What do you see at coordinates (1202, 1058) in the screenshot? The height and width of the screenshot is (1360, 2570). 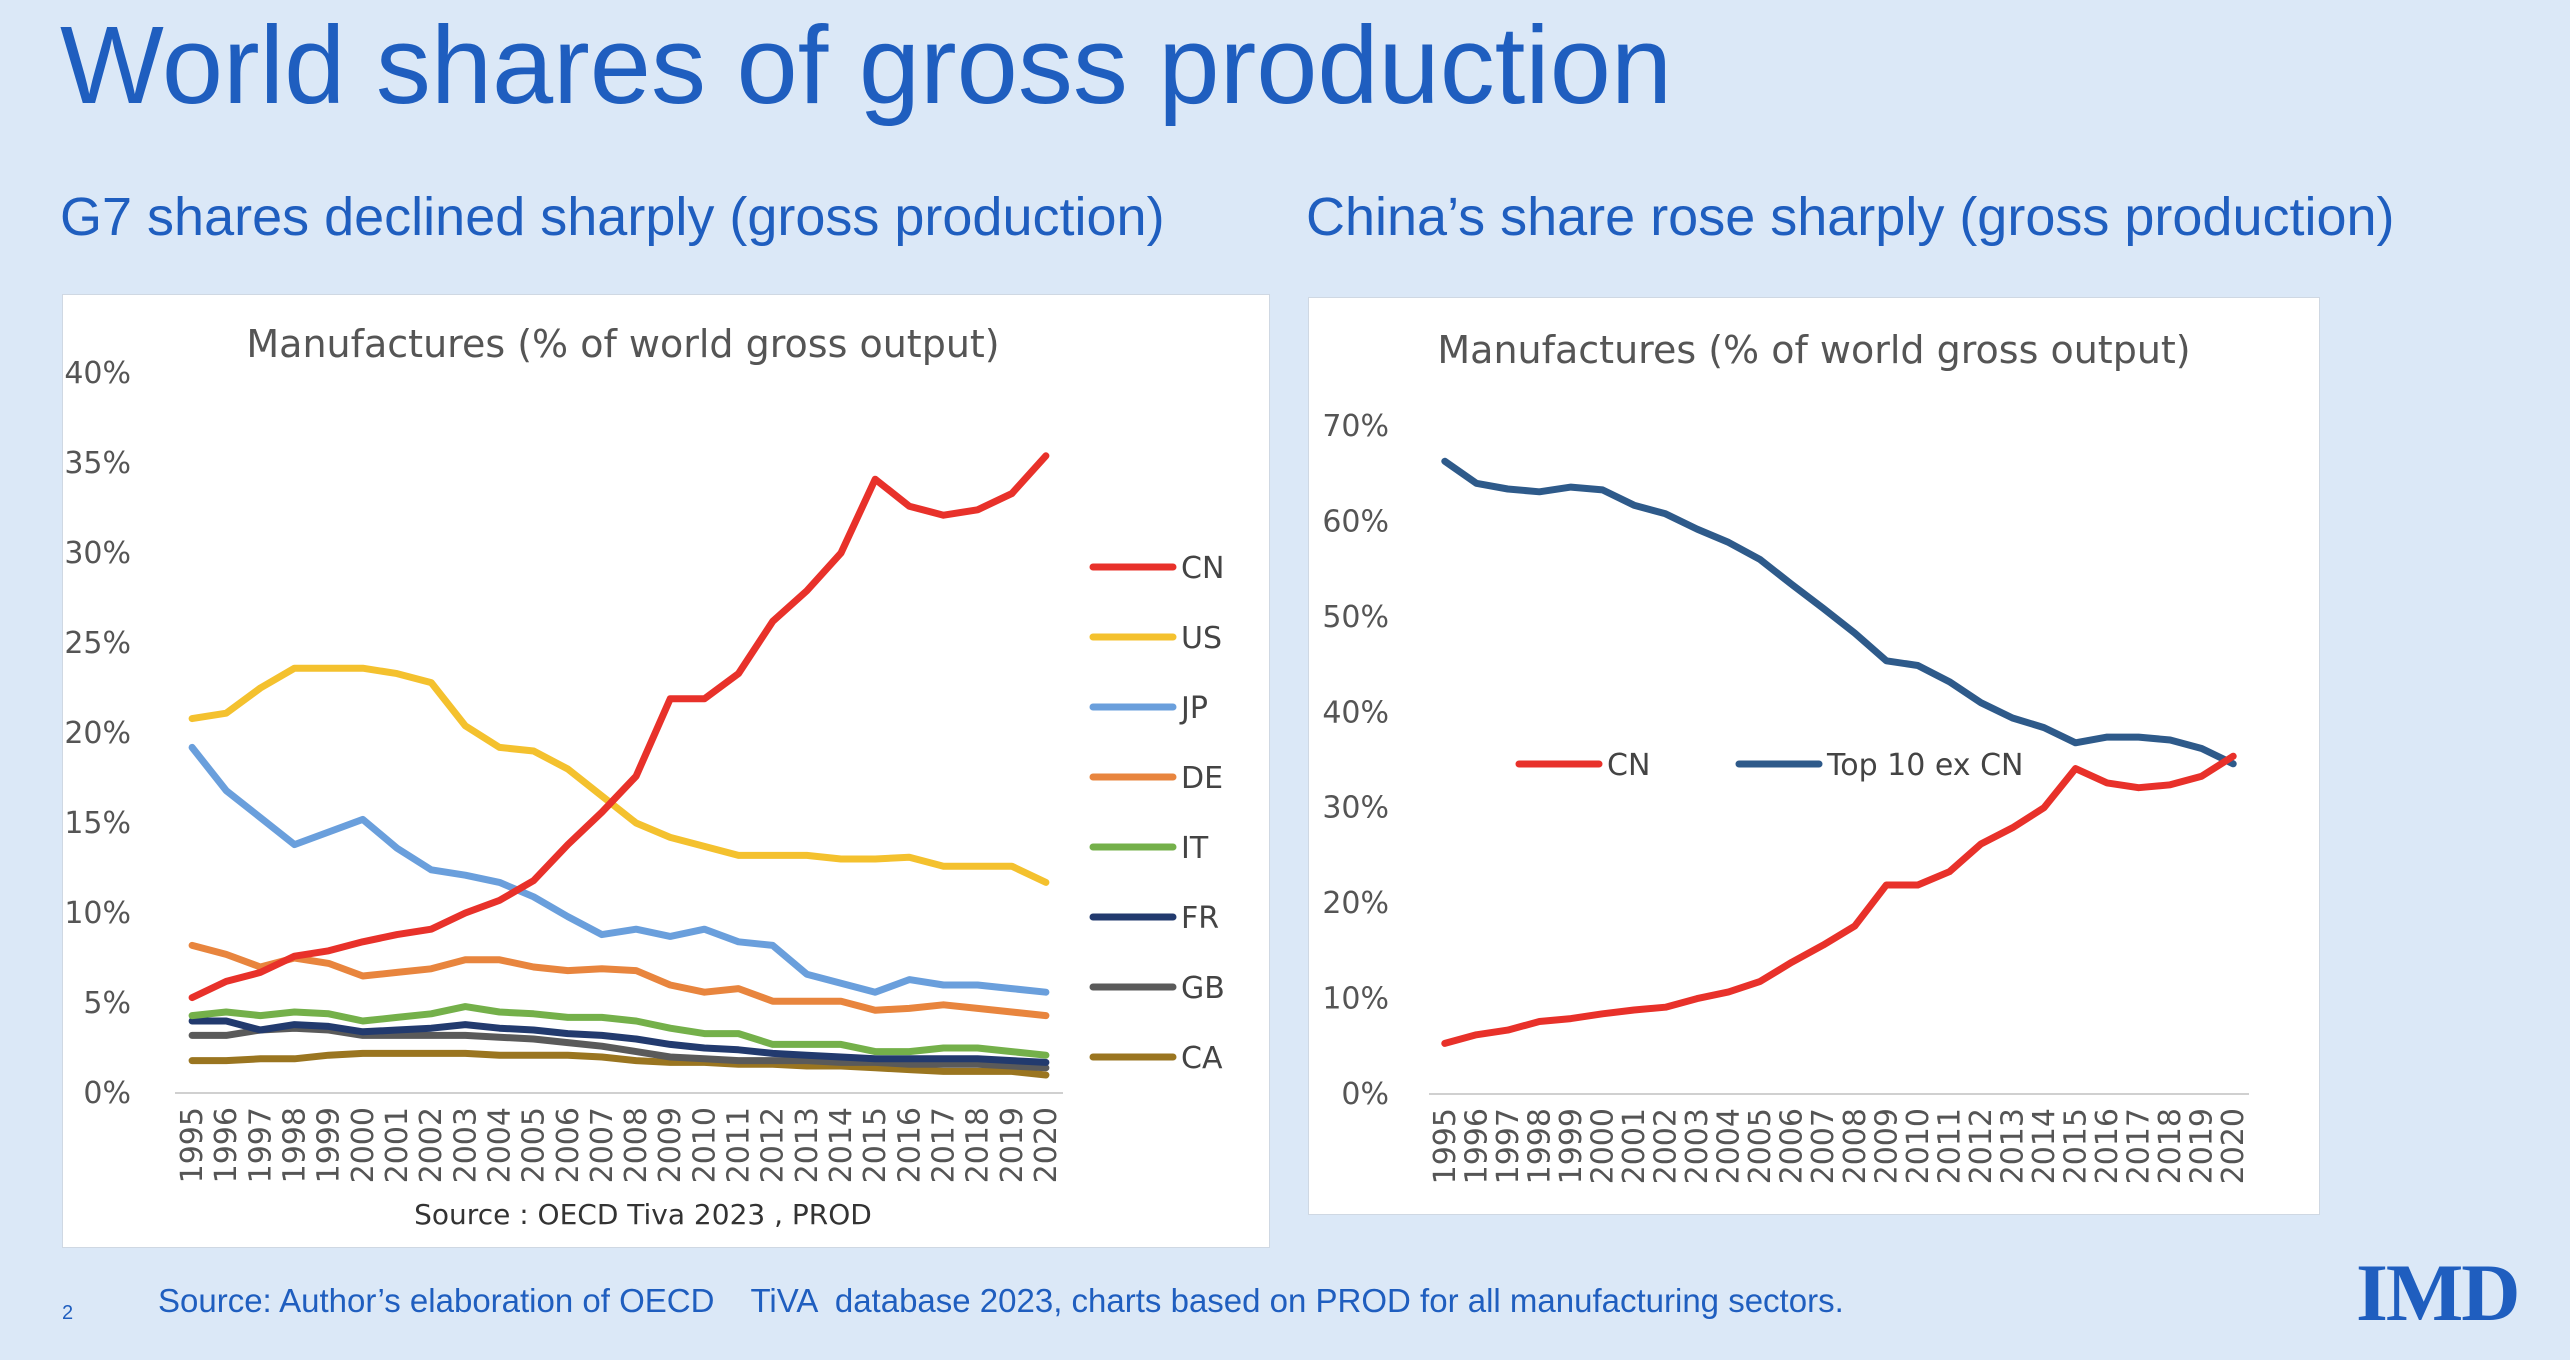 I see `legend-label: CA` at bounding box center [1202, 1058].